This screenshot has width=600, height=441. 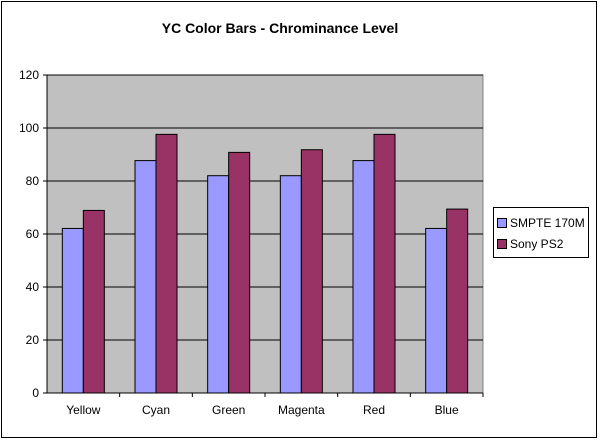 I want to click on y-tick-label: 60, so click(x=33, y=234).